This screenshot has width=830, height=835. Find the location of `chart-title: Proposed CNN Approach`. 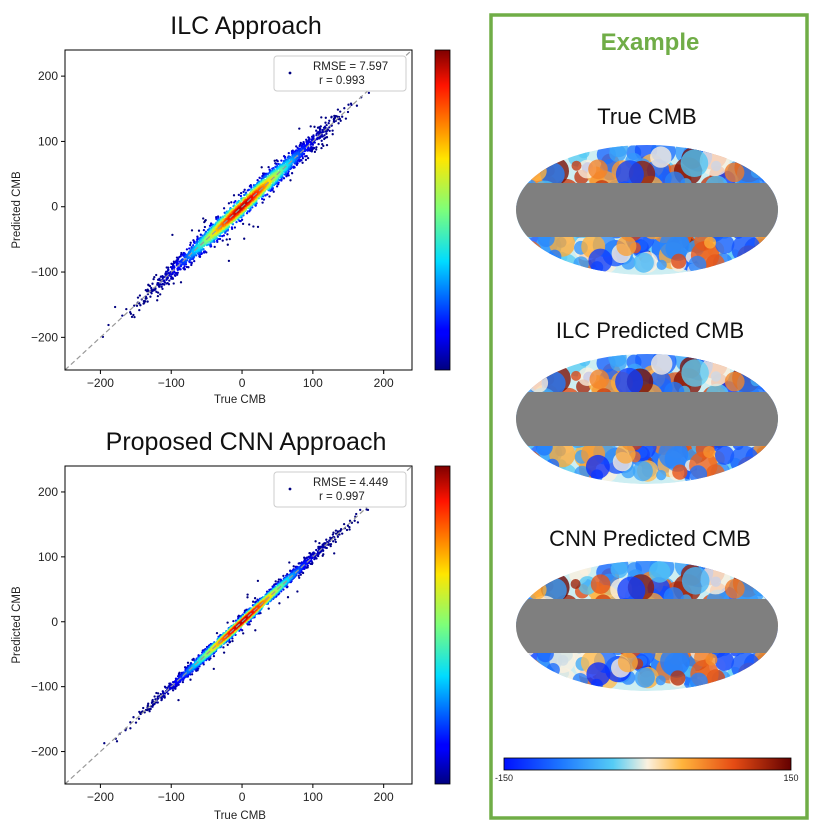

chart-title: Proposed CNN Approach is located at coordinates (246, 442).